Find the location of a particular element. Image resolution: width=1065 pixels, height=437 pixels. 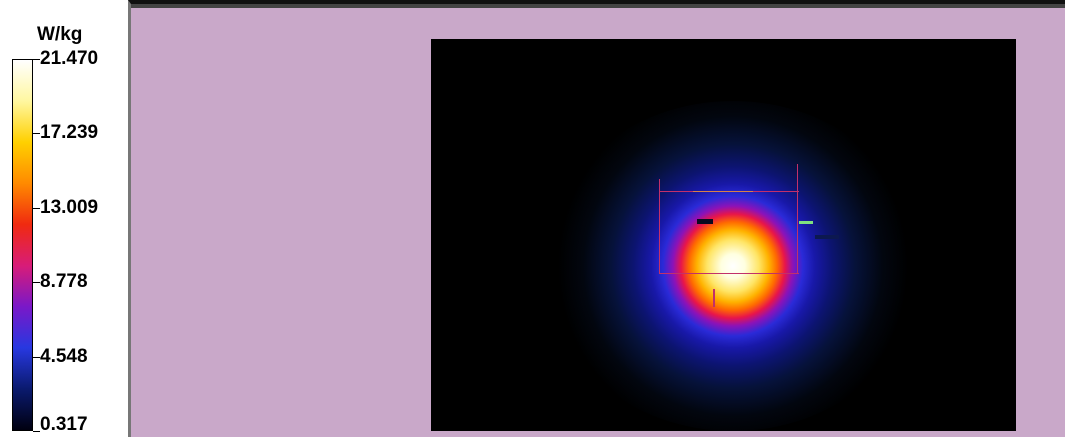

colorbar-tick-label: 8.778 is located at coordinates (64, 281).